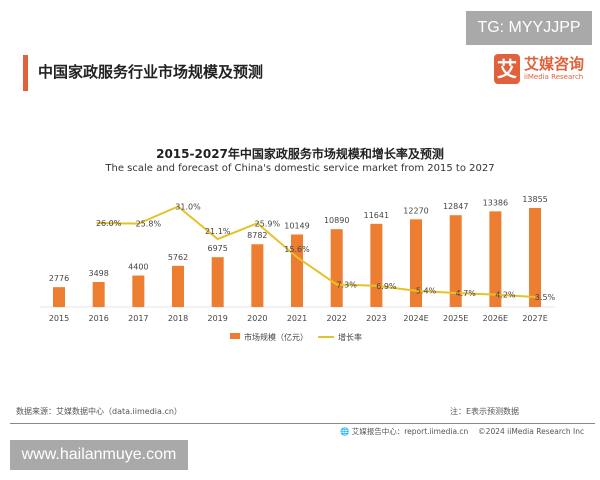 The image size is (600, 480). I want to click on logo-cn: 艾媒咨询, so click(554, 64).